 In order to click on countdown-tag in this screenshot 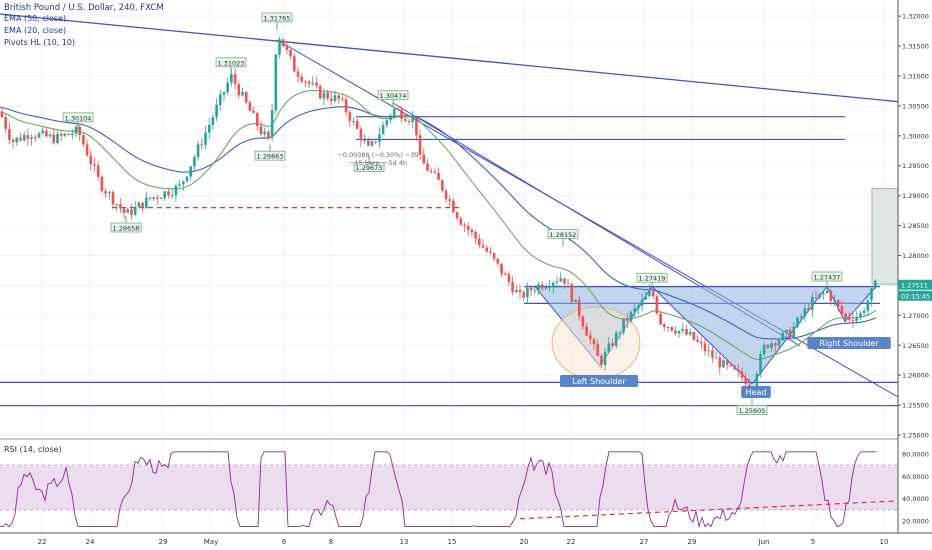, I will do `click(915, 295)`.